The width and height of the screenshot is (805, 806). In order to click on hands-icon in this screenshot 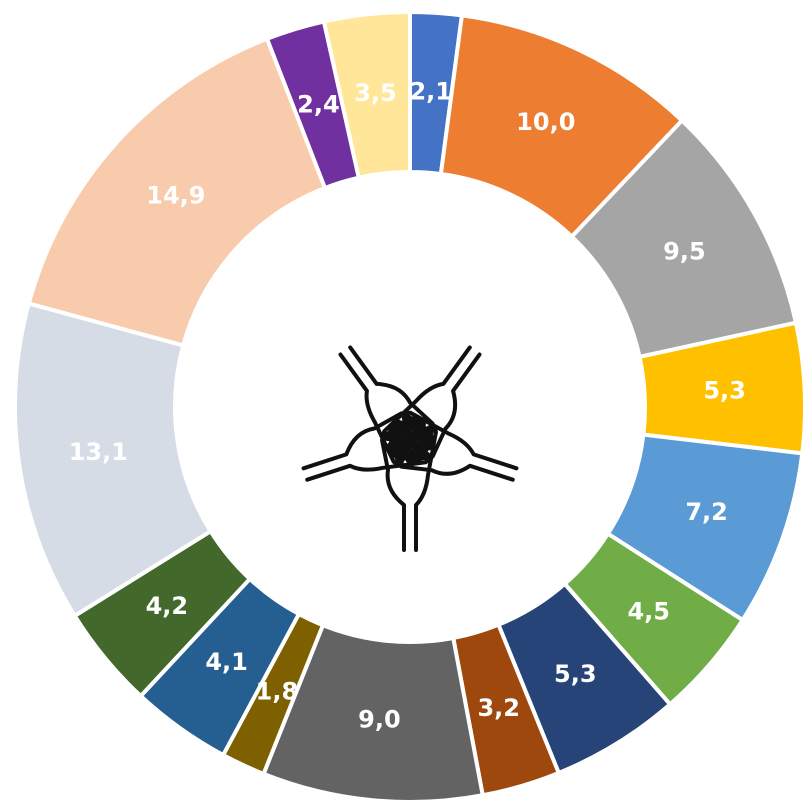, I will do `click(410, 448)`.